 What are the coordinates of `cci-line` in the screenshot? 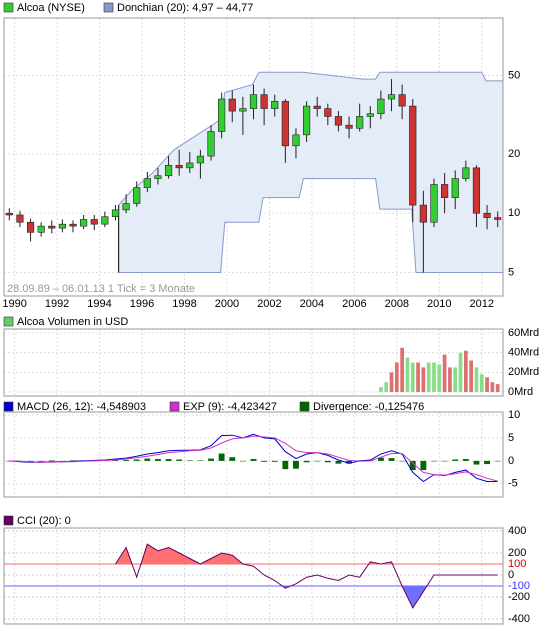 It's located at (306, 576).